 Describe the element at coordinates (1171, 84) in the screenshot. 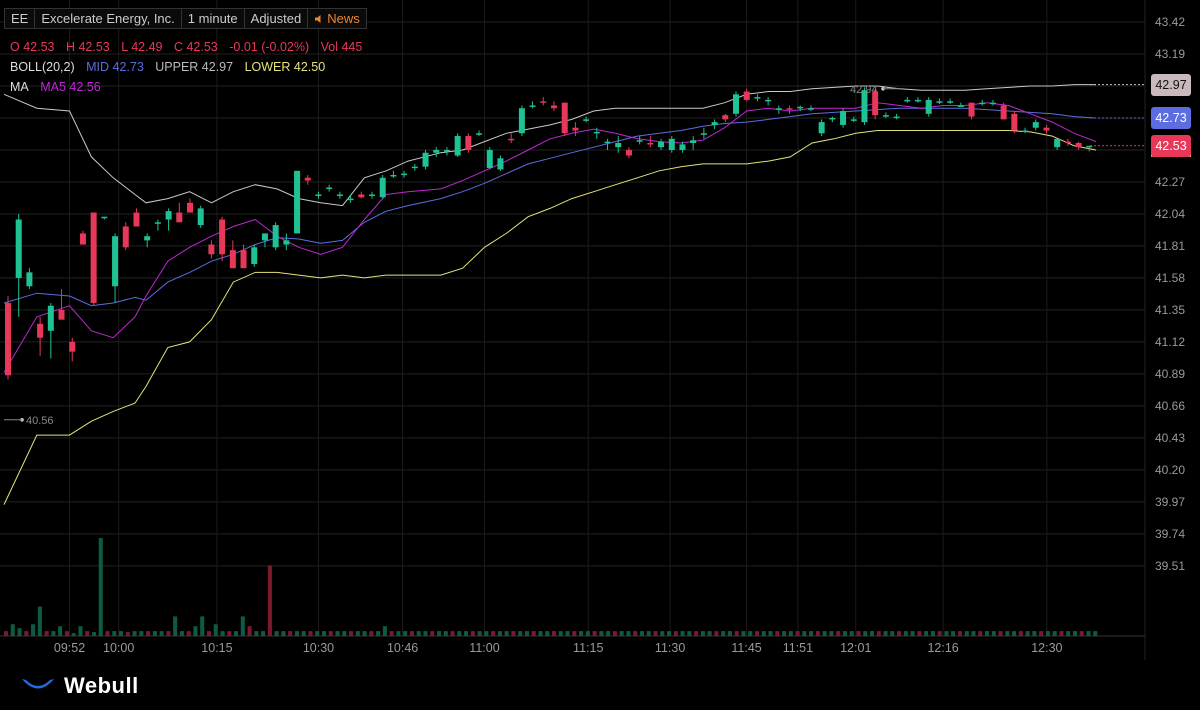

I see `price-badge: 42.97` at that location.